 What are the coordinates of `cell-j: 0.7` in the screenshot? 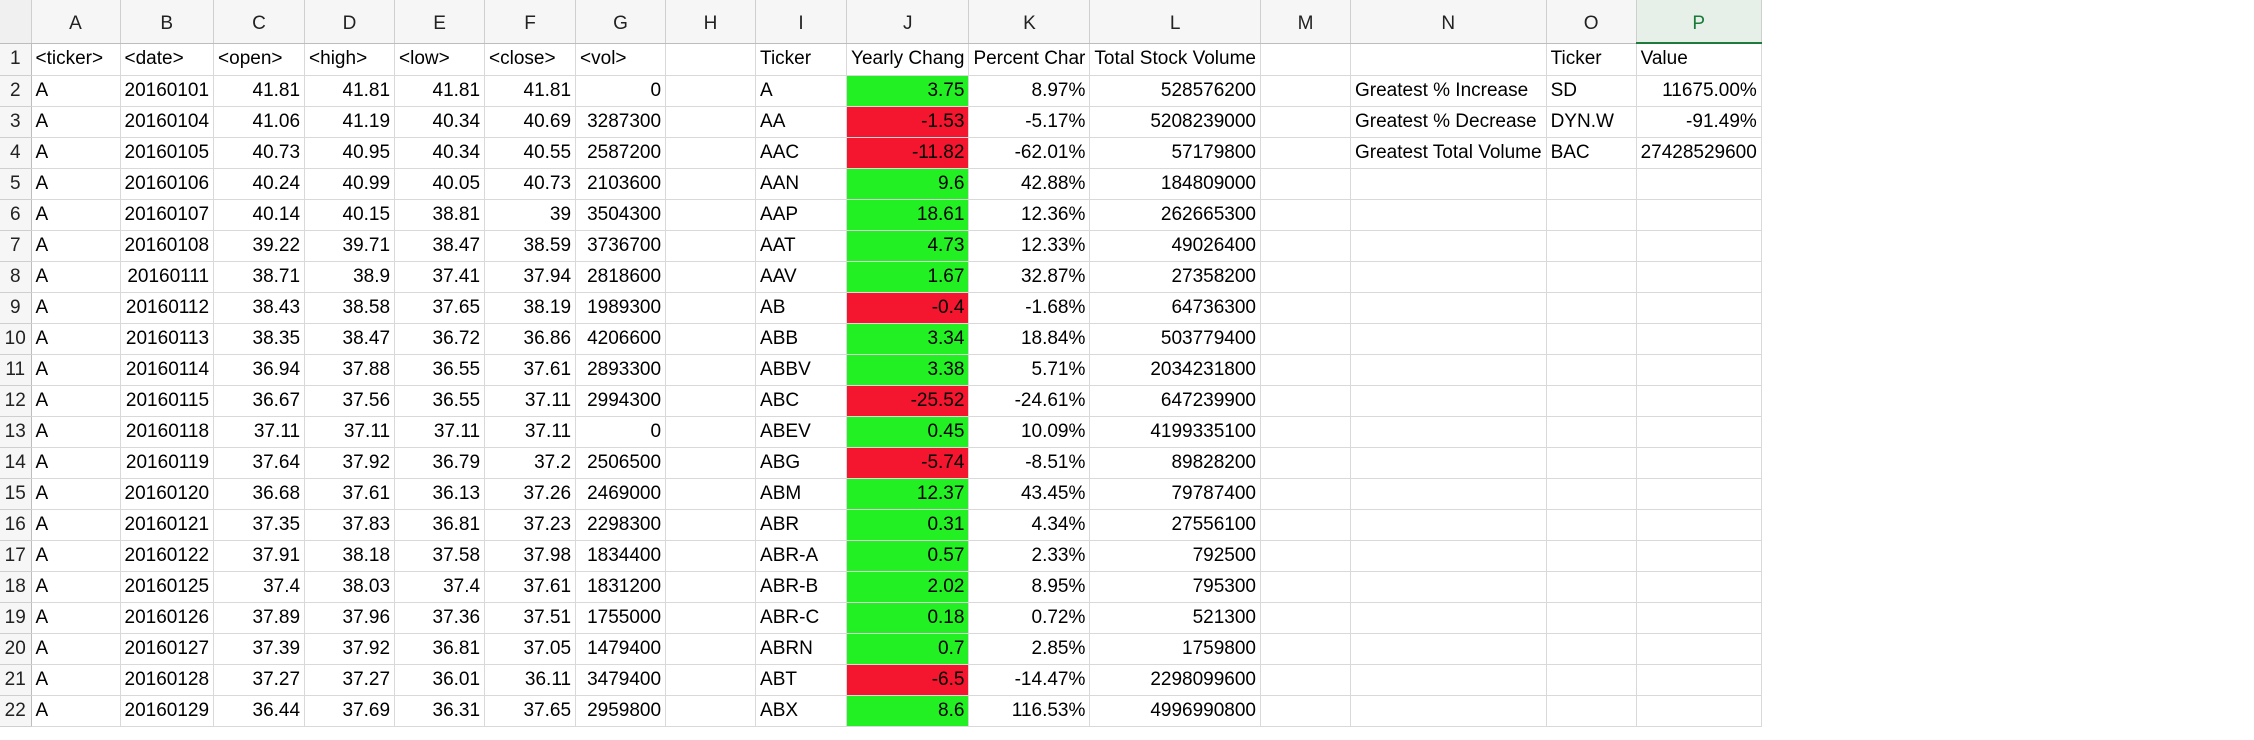 It's located at (908, 649).